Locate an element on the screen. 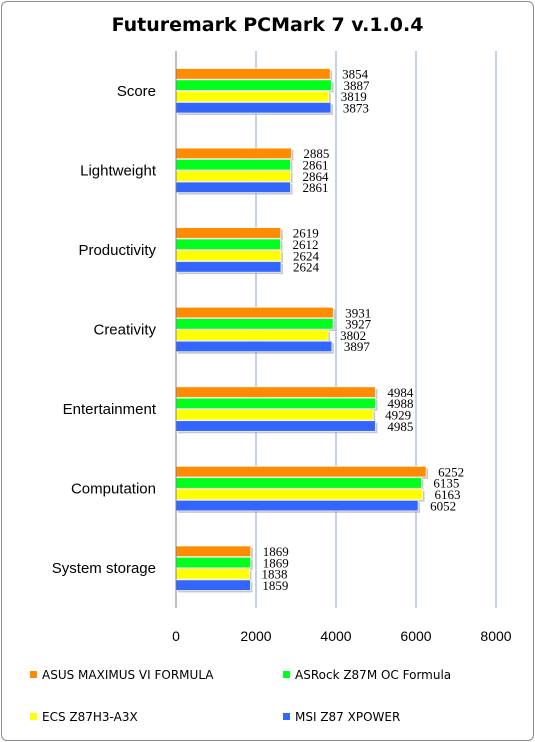 The height and width of the screenshot is (742, 535). category-label: Computation is located at coordinates (113, 489).